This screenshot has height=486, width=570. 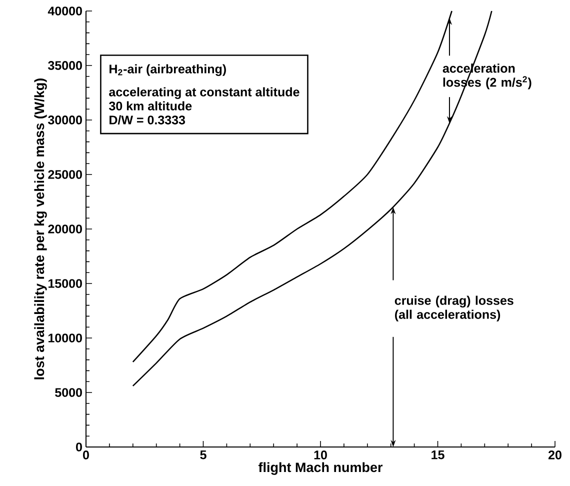 I want to click on y-tick-label: 20000, so click(x=65, y=229).